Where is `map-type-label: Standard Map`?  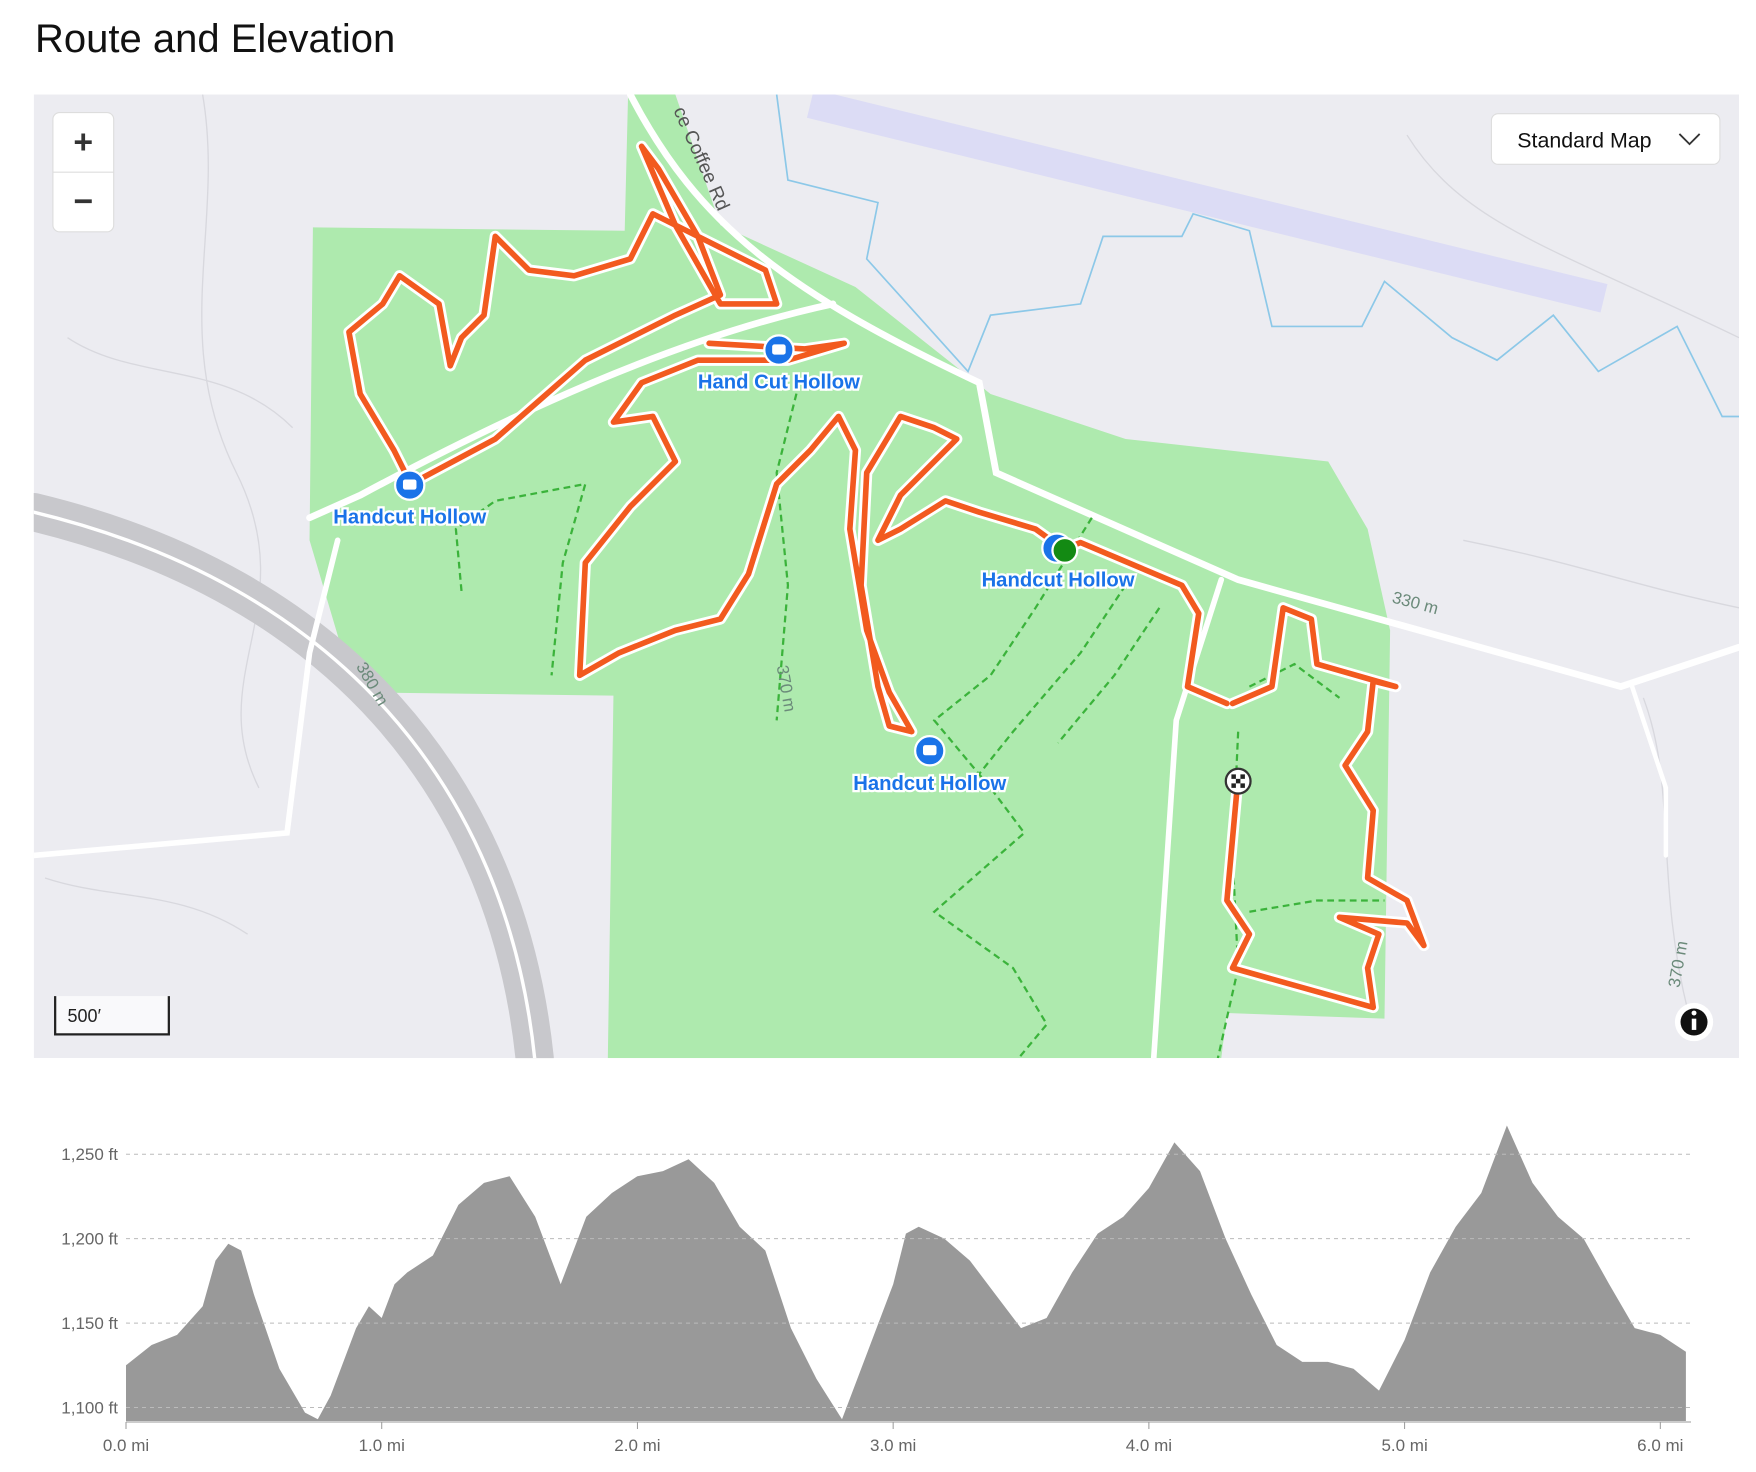
map-type-label: Standard Map is located at coordinates (1584, 140).